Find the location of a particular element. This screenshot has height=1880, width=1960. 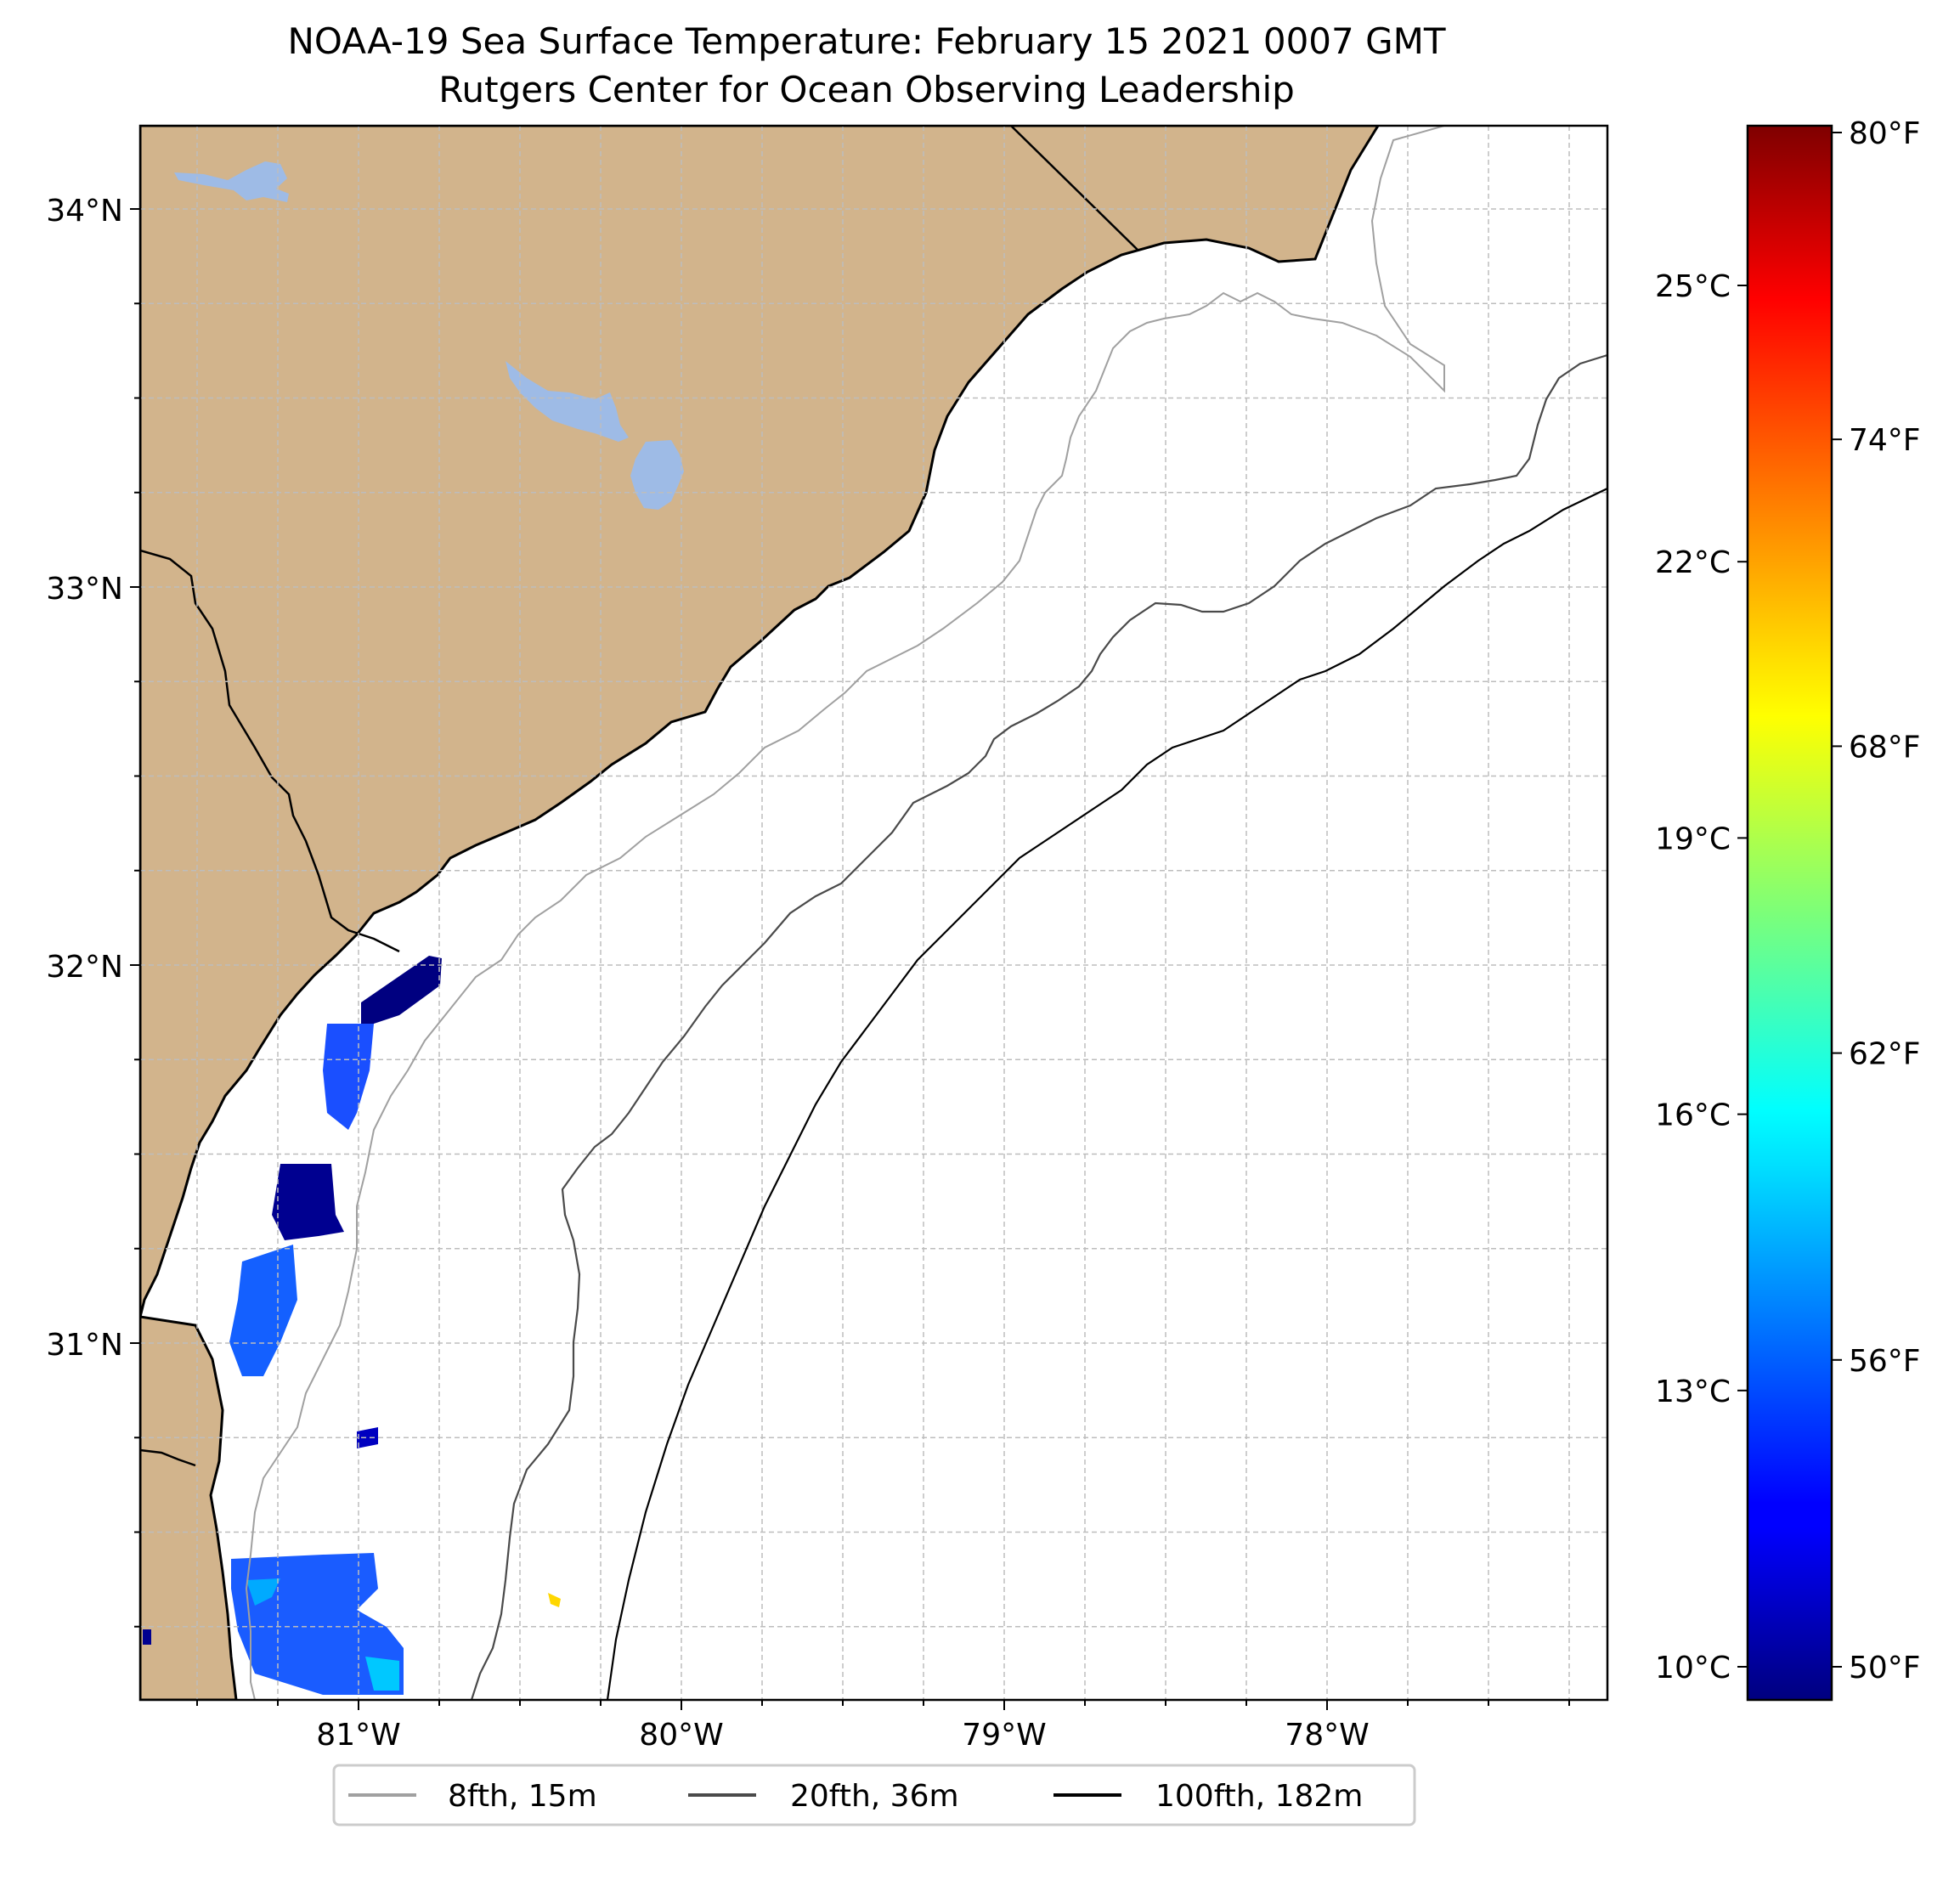

lat-tick-label: 34°N is located at coordinates (85, 212).